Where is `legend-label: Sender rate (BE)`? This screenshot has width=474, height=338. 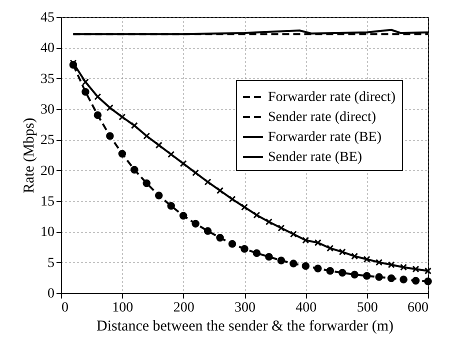
legend-label: Sender rate (BE) is located at coordinates (315, 157).